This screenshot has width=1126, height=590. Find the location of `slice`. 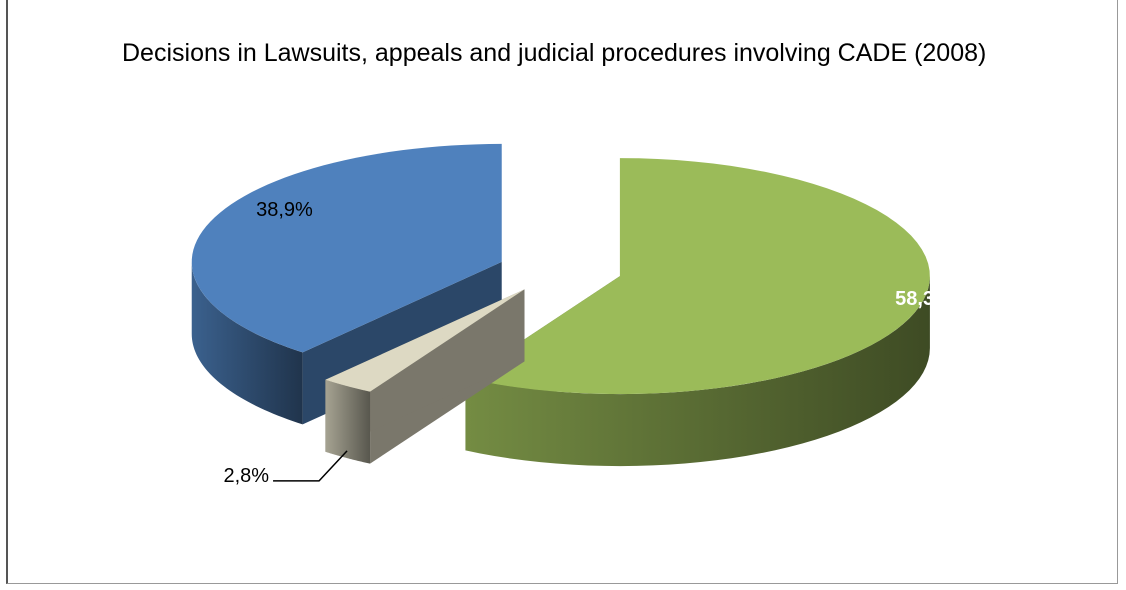

slice is located at coordinates (425, 376).